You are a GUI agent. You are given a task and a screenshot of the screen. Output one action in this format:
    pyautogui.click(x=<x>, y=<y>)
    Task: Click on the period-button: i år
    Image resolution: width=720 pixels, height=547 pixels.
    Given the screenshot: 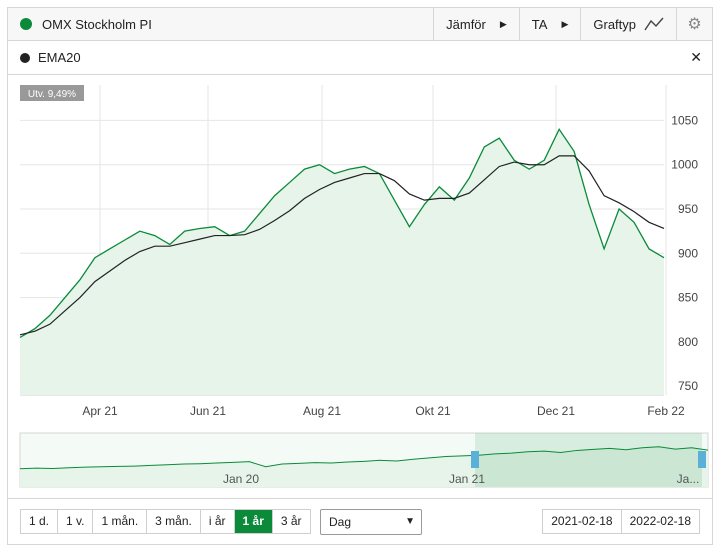 What is the action you would take?
    pyautogui.click(x=216, y=521)
    